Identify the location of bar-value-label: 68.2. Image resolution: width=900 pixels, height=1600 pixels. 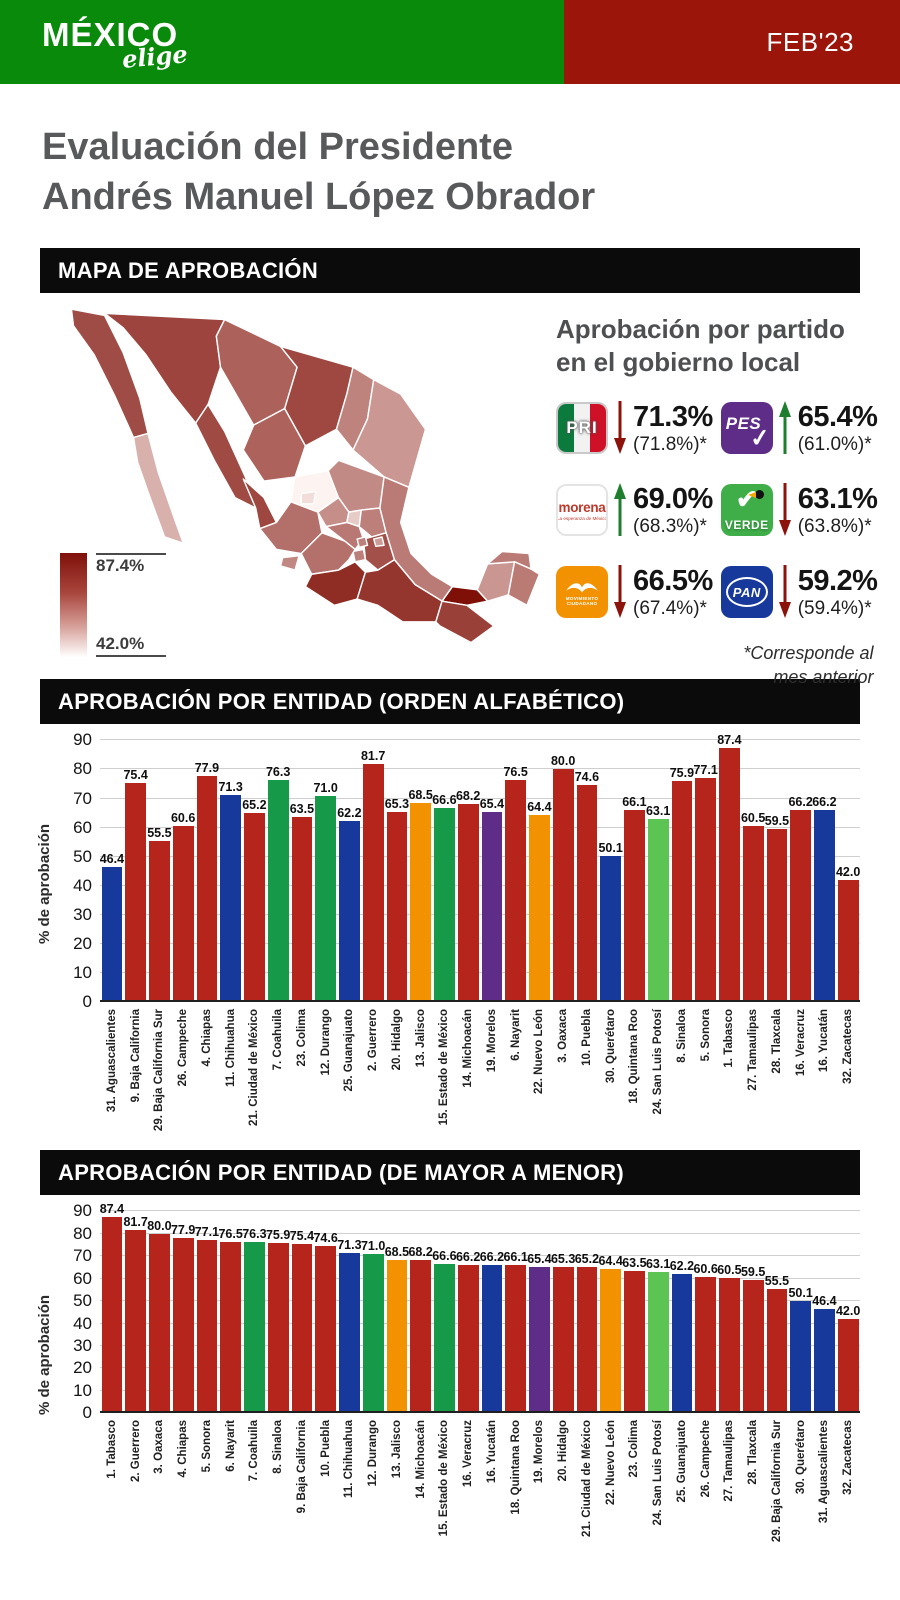
(468, 795).